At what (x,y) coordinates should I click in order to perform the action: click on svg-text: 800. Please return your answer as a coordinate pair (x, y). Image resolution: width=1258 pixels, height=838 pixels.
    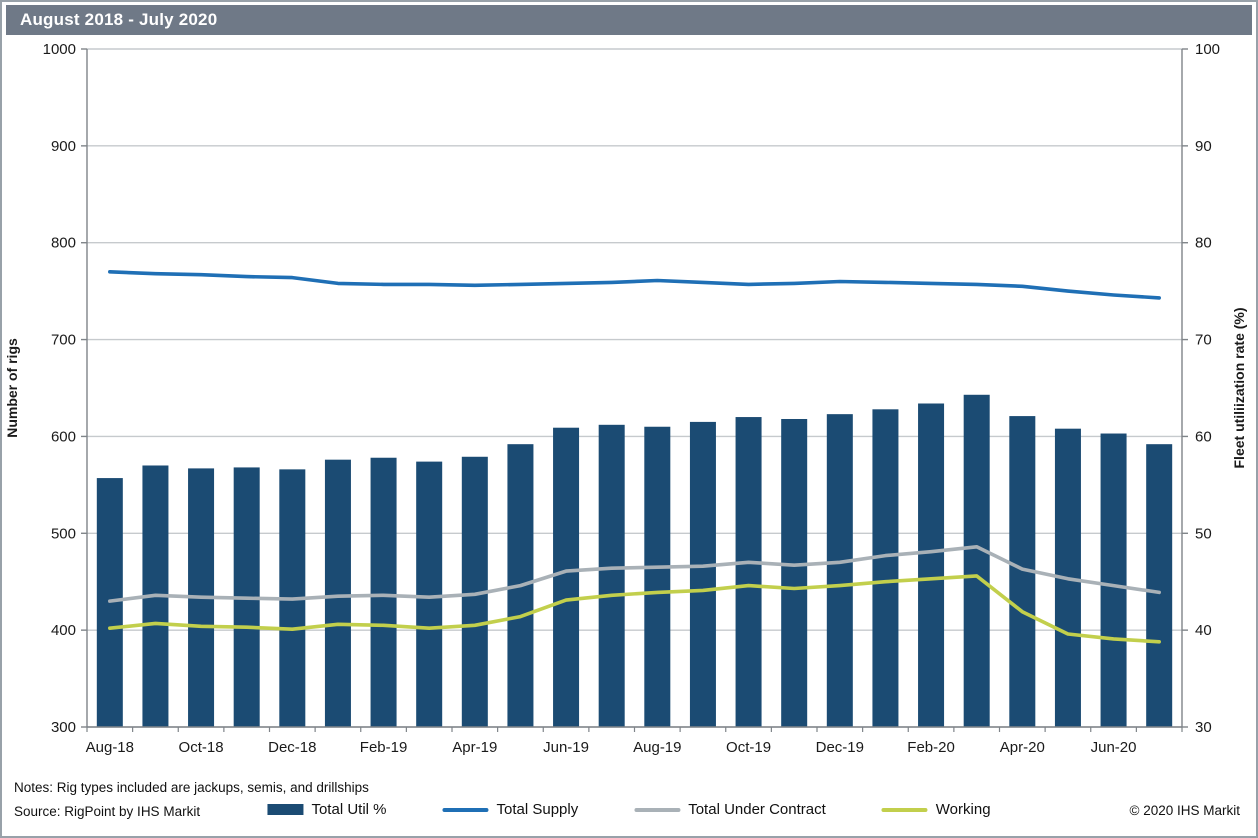
    Looking at the image, I should click on (63, 243).